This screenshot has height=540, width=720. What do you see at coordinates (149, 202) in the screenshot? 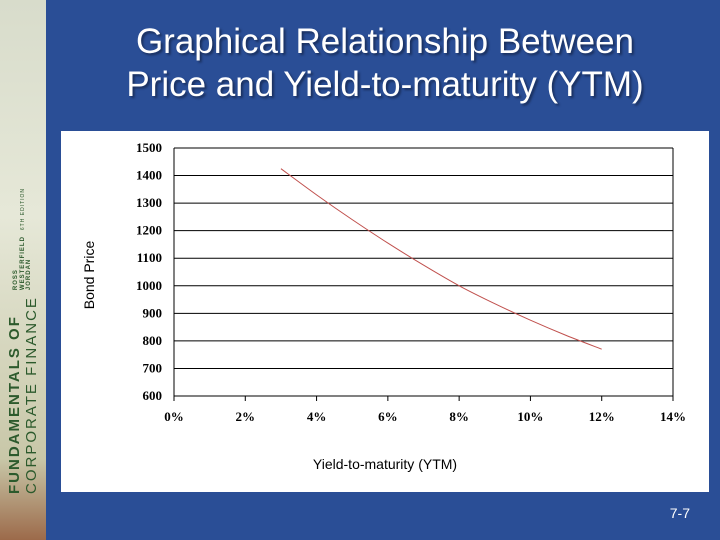
I see `y-tick-label: 1300` at bounding box center [149, 202].